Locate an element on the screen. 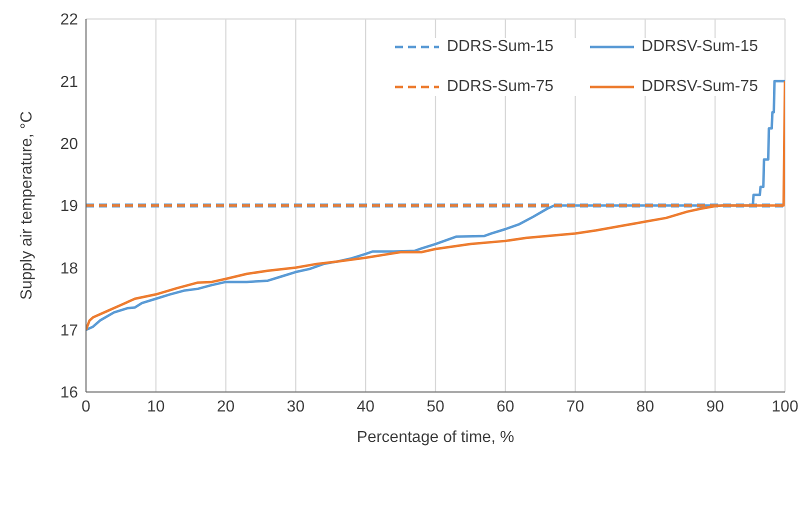 Image resolution: width=806 pixels, height=527 pixels. x-axis-title: Percentage of time, % is located at coordinates (435, 437).